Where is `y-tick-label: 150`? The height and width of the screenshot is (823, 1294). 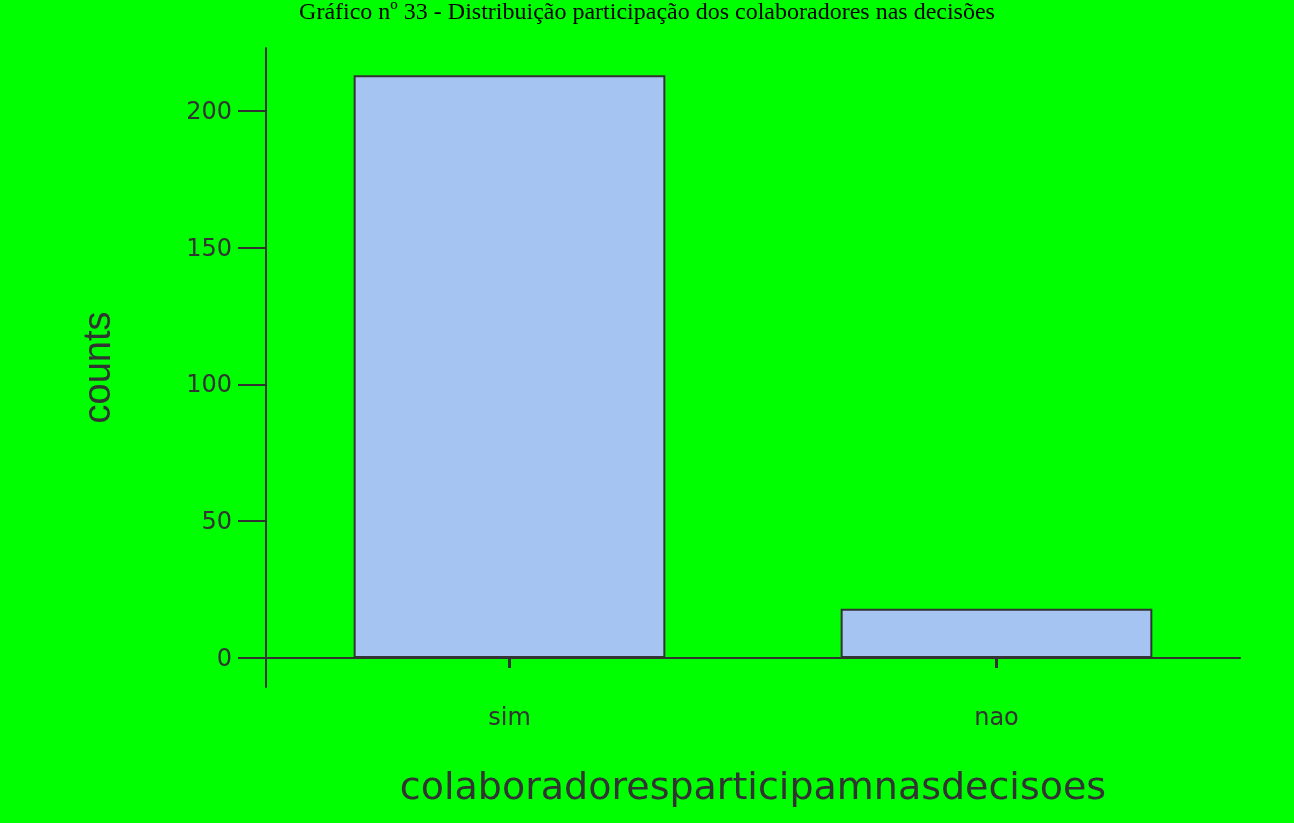 y-tick-label: 150 is located at coordinates (209, 247).